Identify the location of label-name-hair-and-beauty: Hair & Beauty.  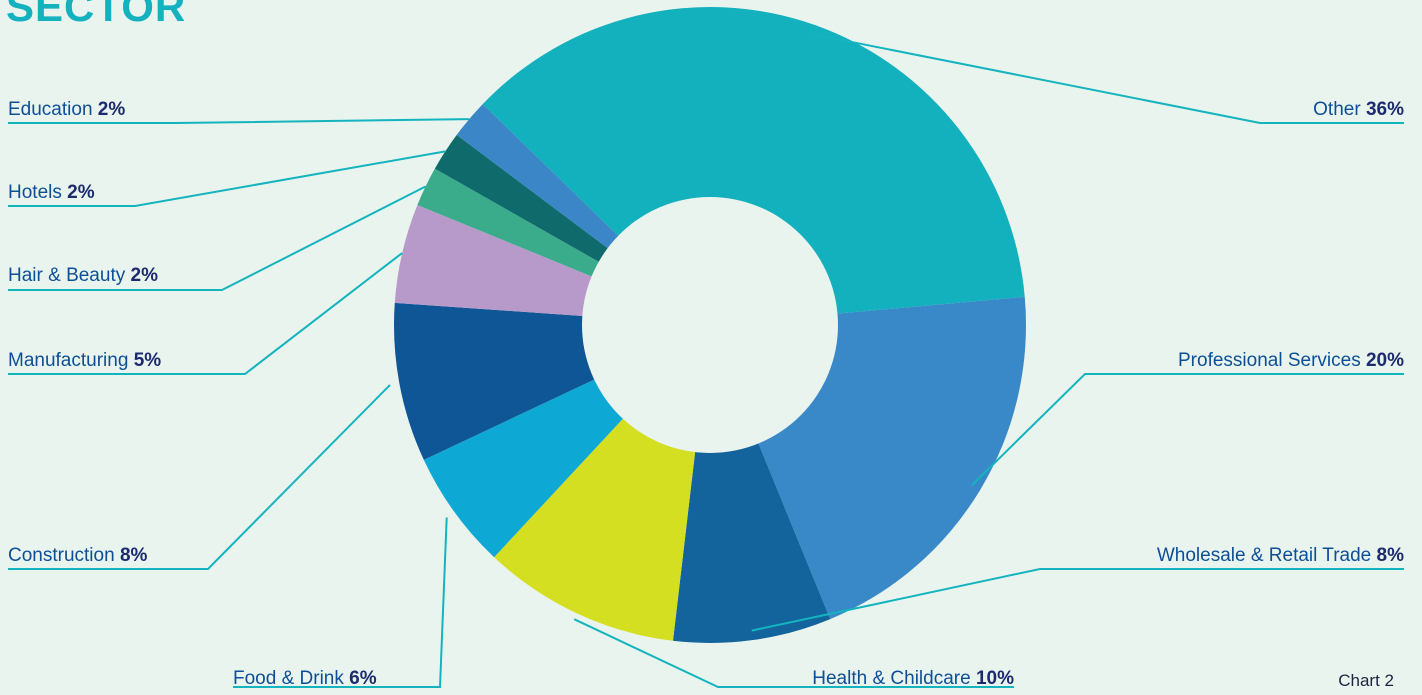
(69, 275).